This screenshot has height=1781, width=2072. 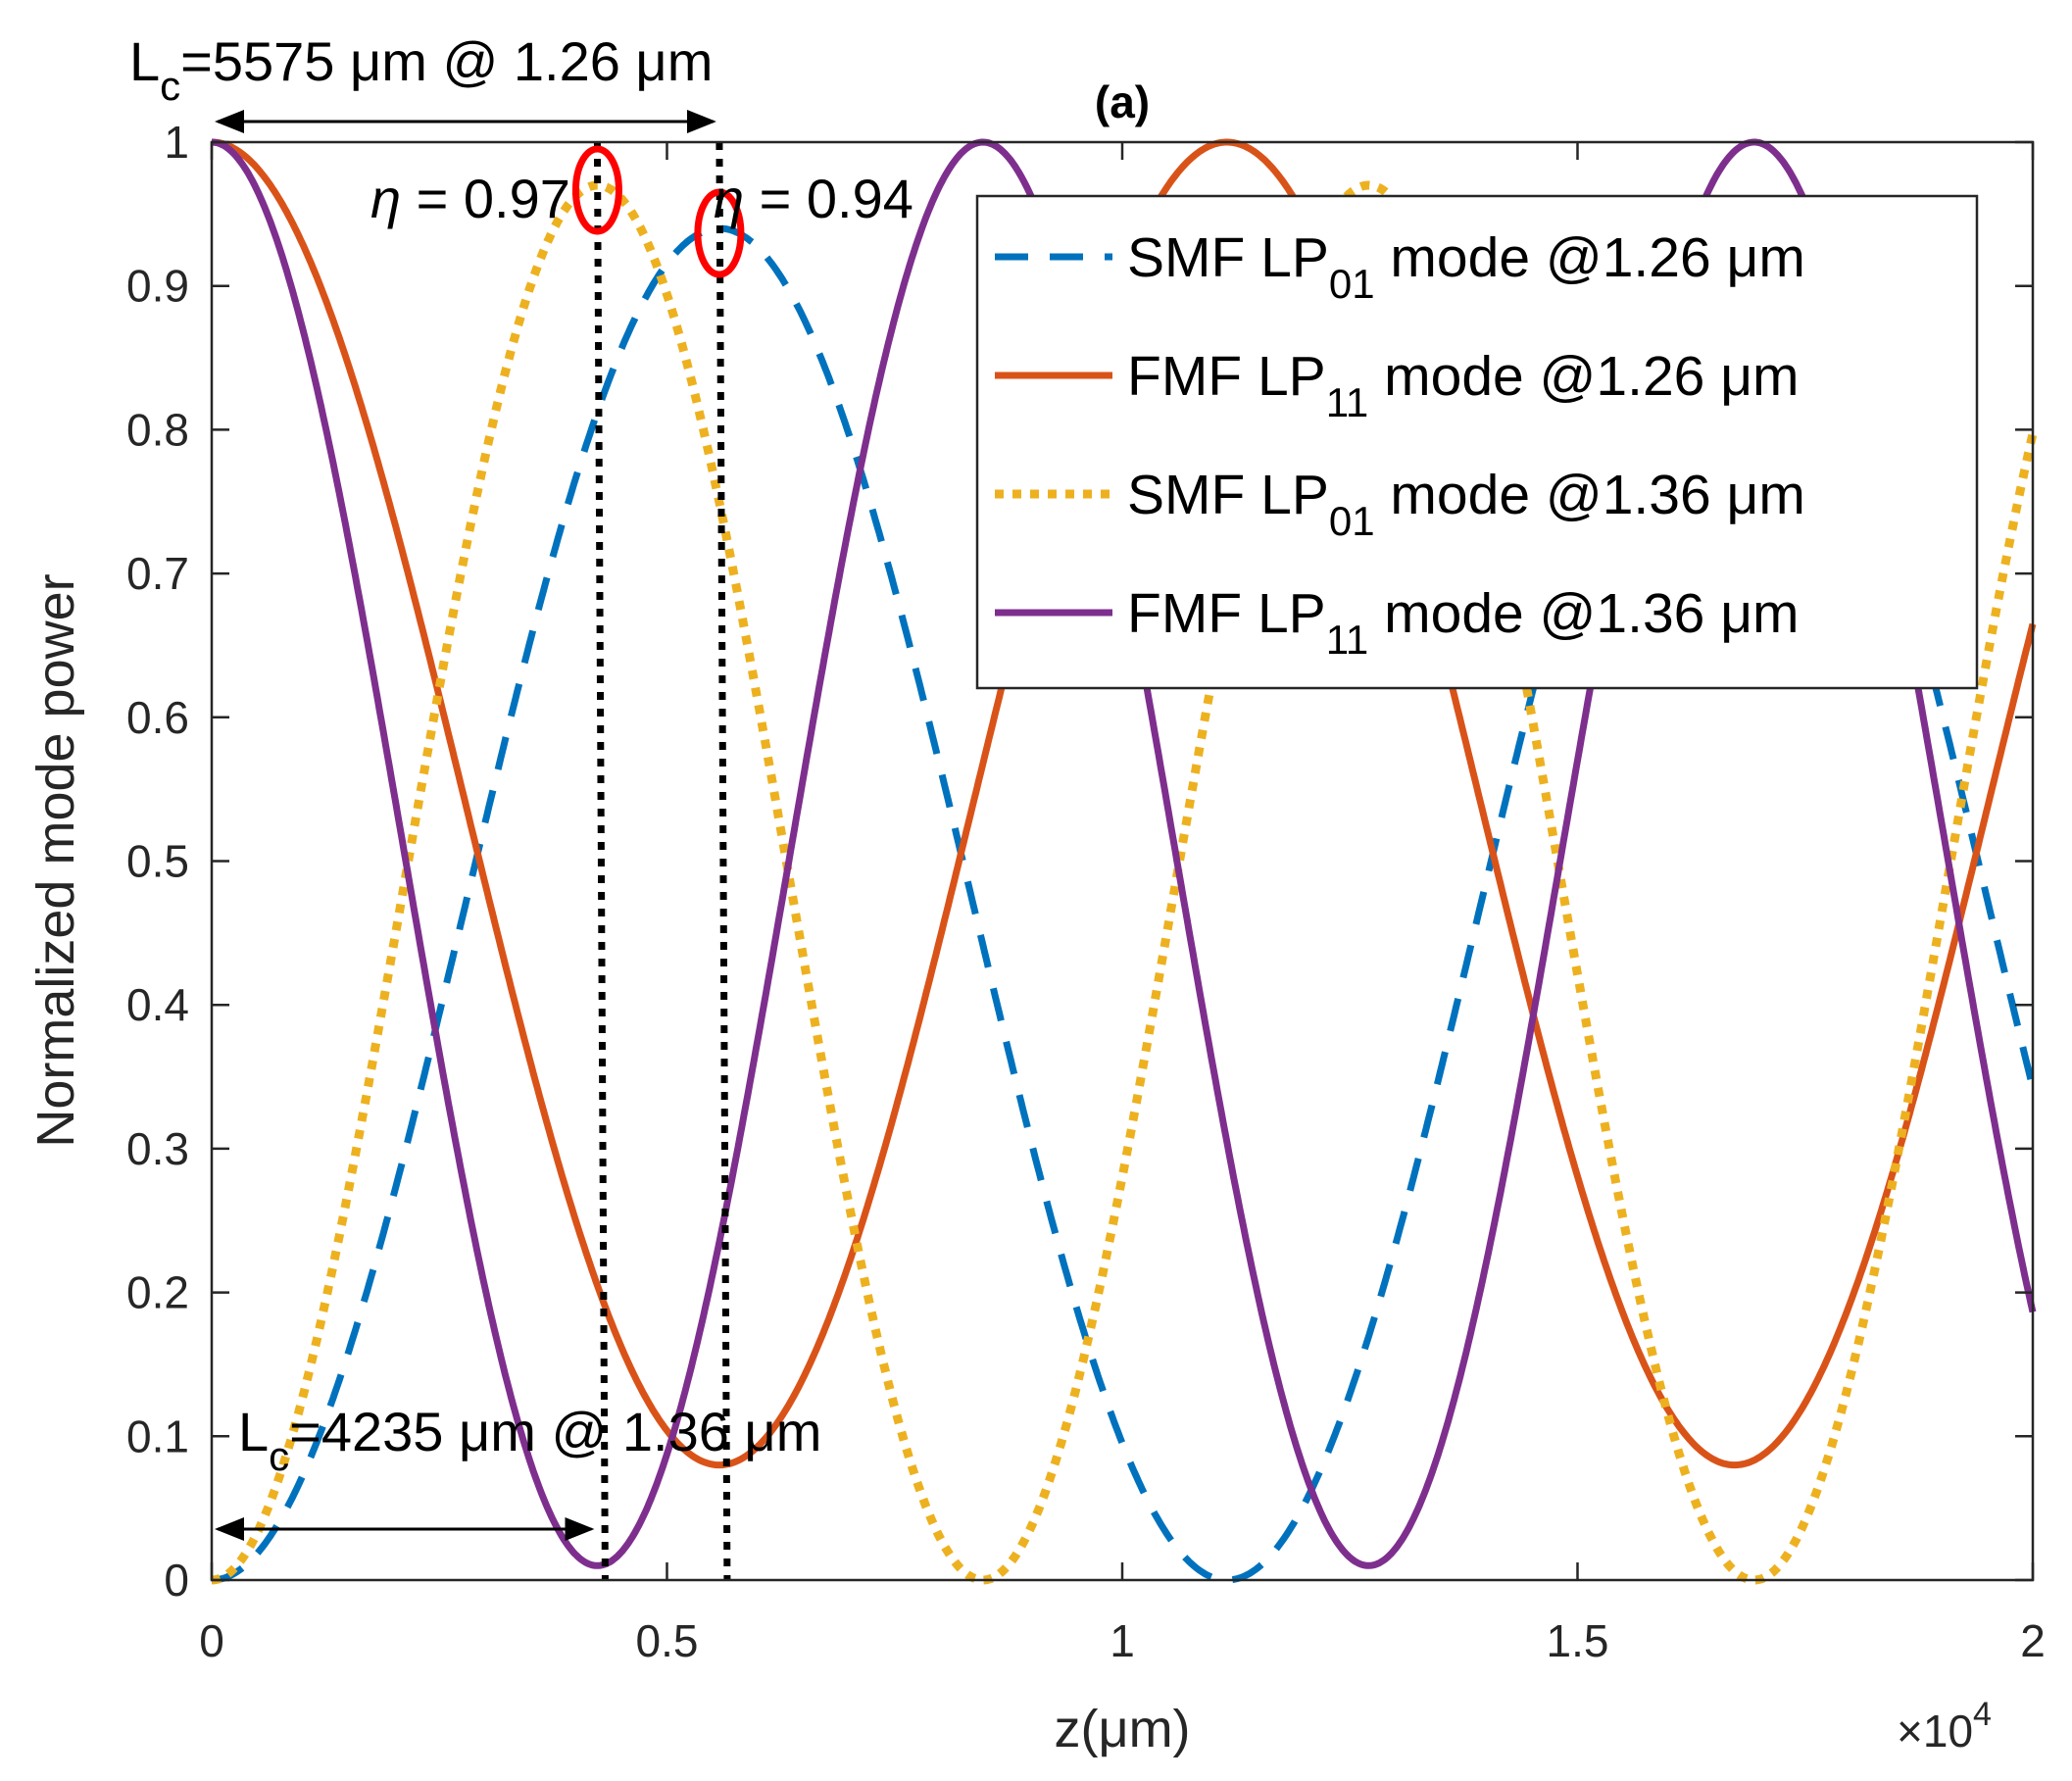 I want to click on x-tick-label: 1, so click(x=1122, y=1640).